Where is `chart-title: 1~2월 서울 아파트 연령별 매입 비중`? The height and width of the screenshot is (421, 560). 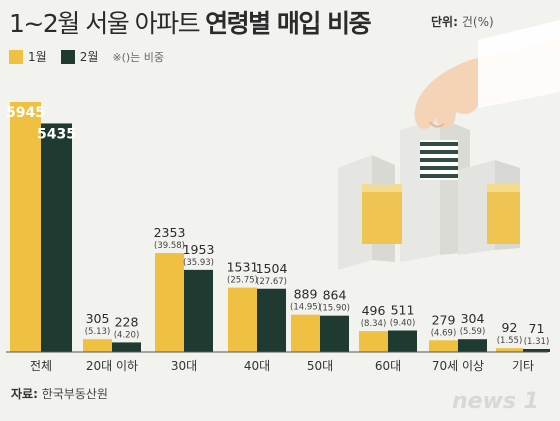 chart-title: 1~2월 서울 아파트 연령별 매입 비중 is located at coordinates (190, 22).